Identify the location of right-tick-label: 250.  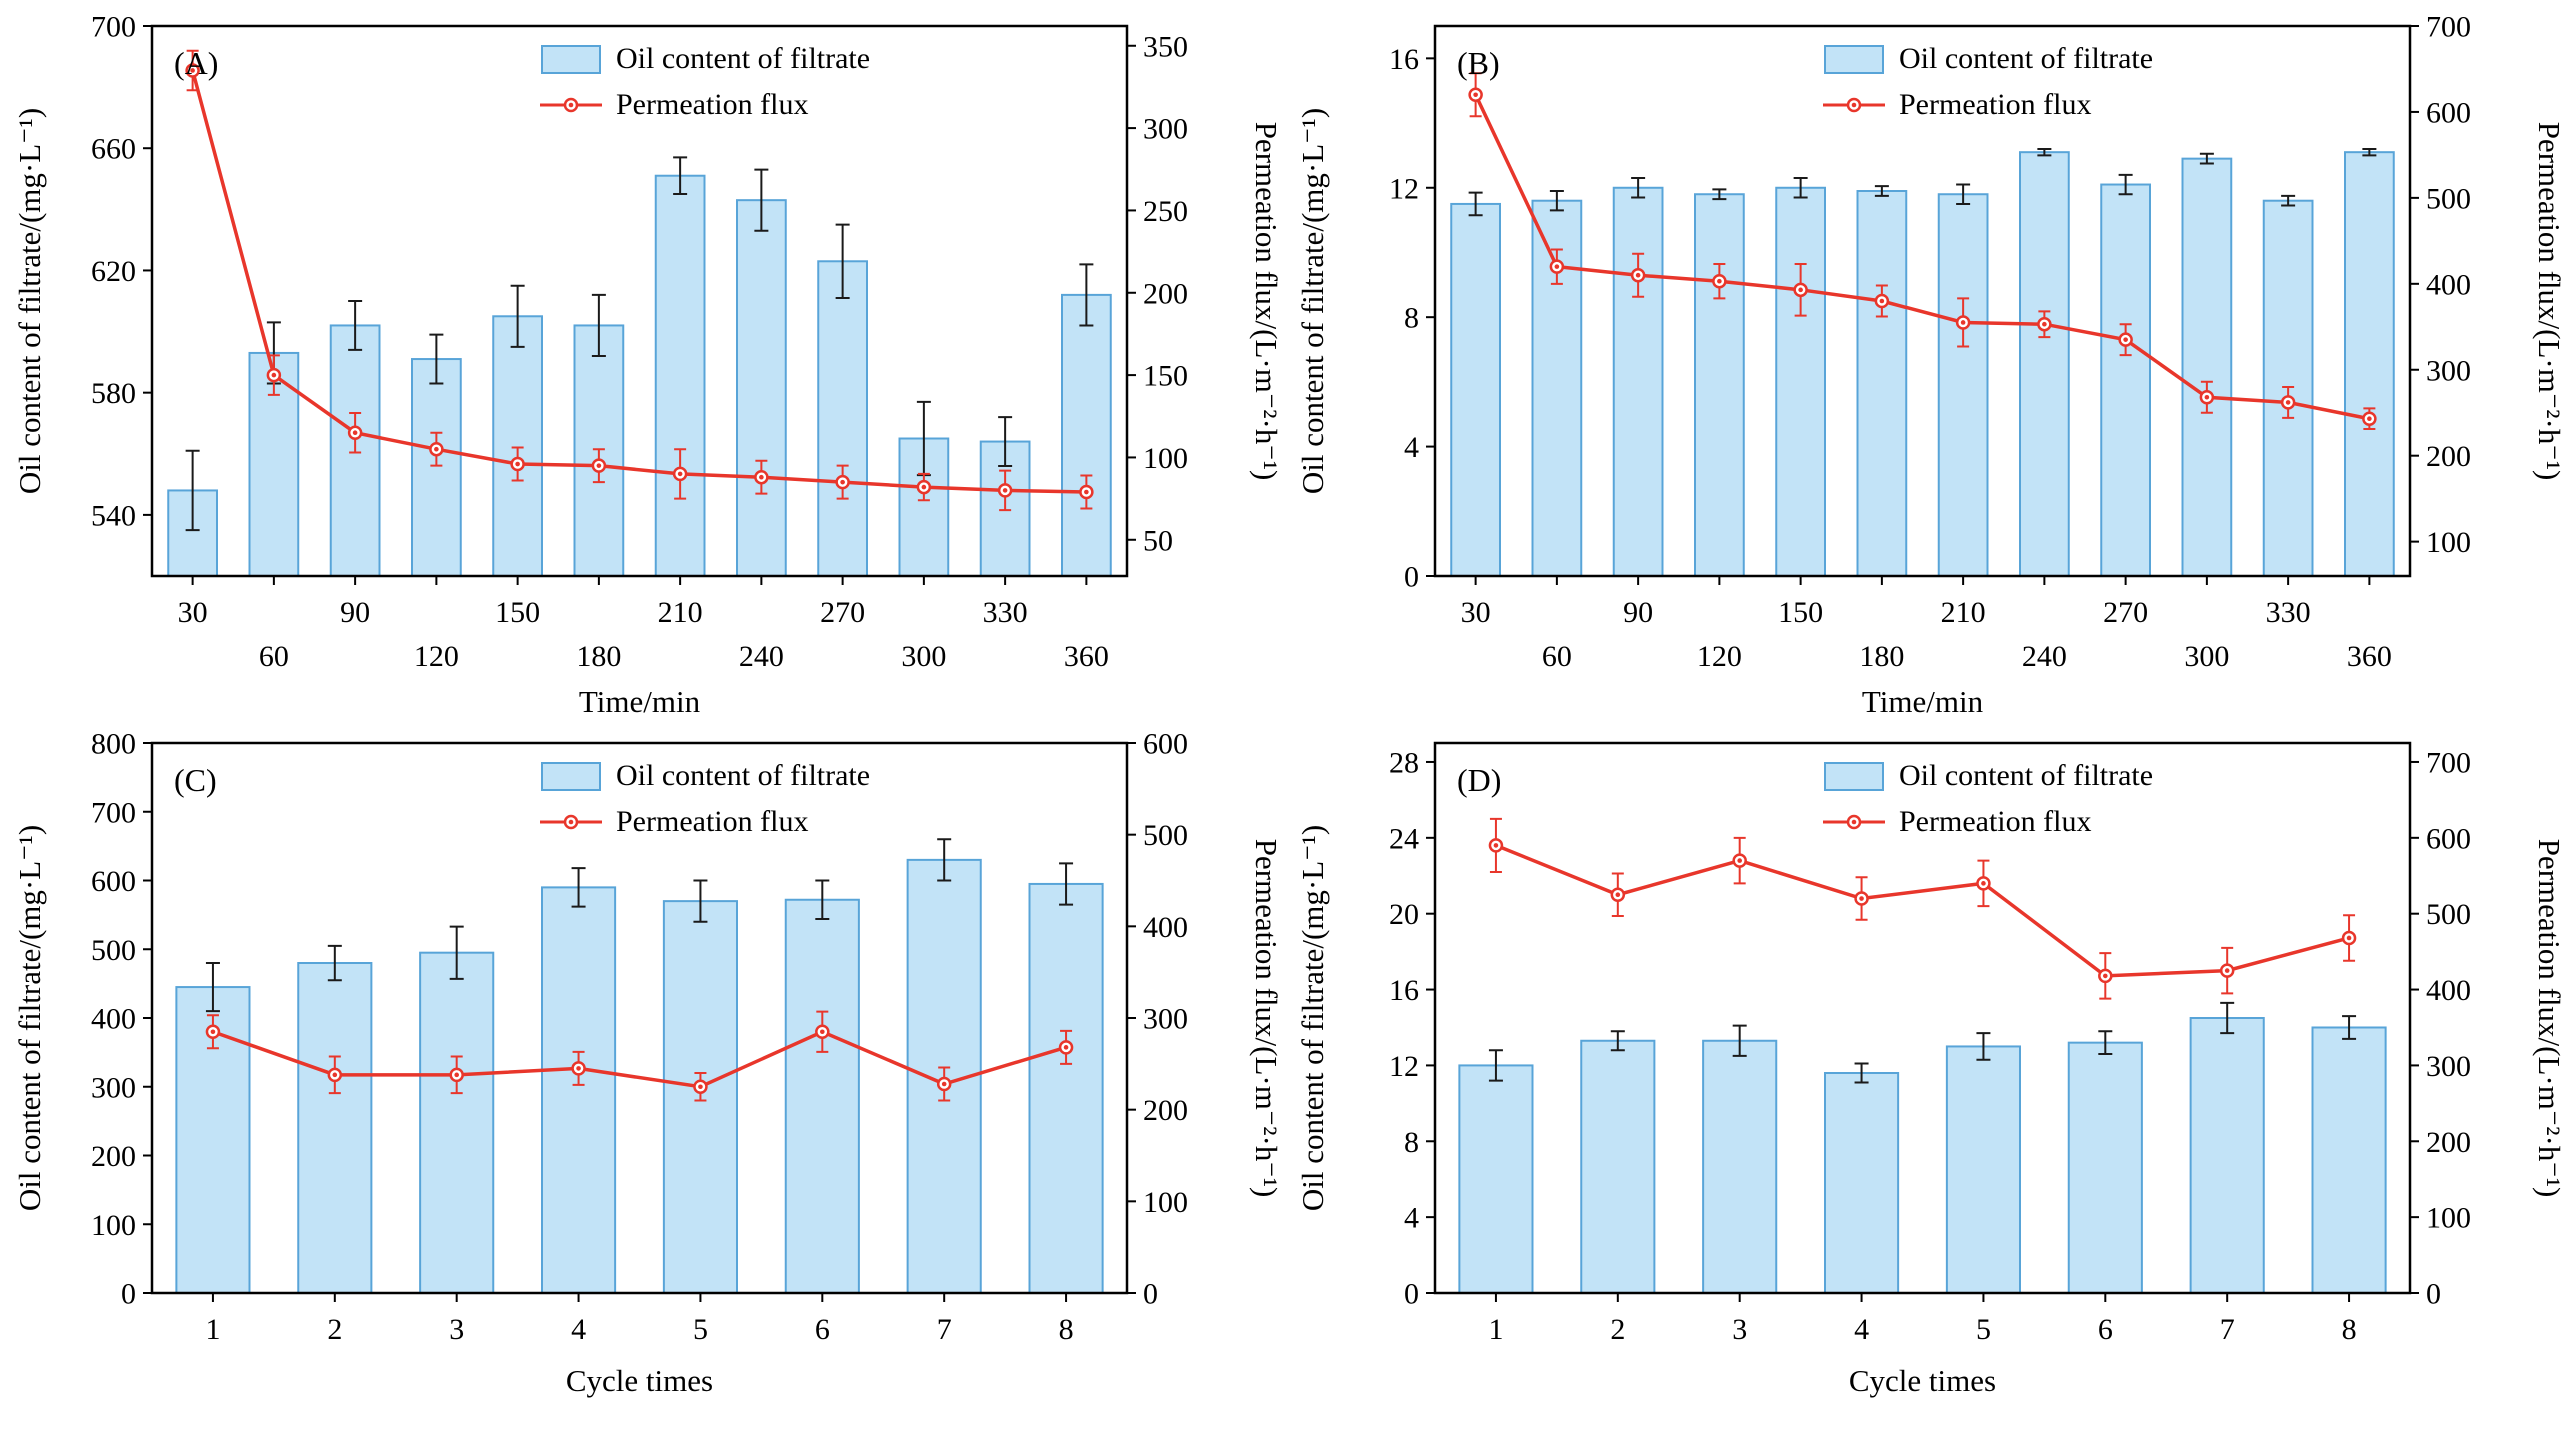
(1165, 211).